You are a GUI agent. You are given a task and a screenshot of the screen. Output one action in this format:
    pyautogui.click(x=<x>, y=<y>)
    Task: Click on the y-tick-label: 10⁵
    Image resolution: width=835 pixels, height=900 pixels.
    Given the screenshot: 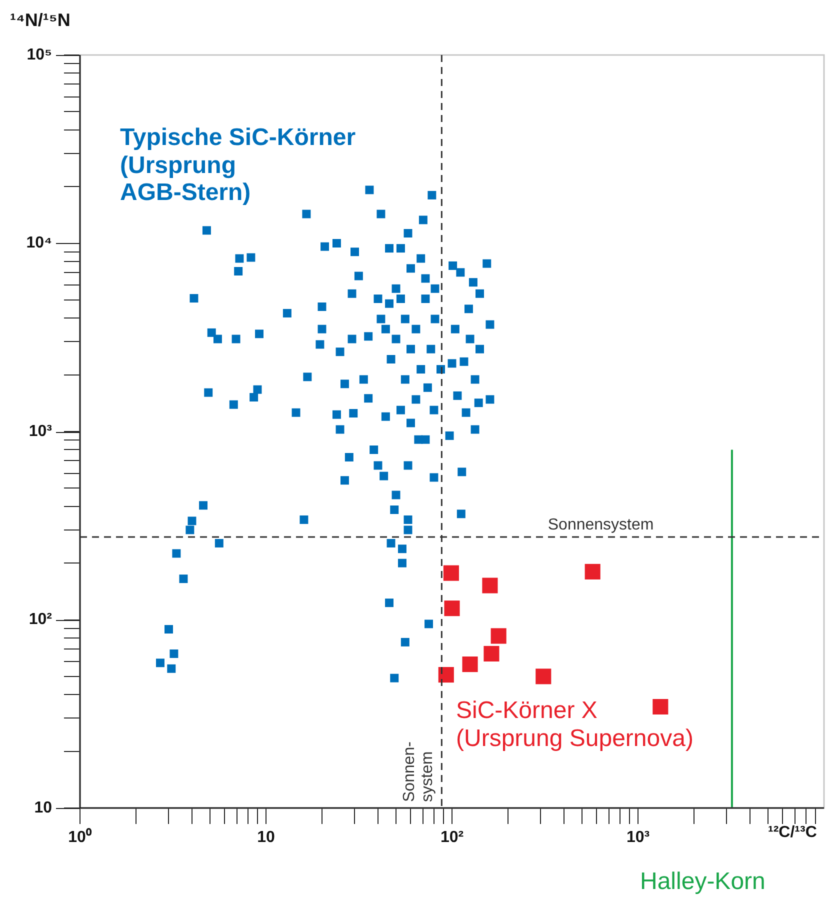 What is the action you would take?
    pyautogui.click(x=39, y=55)
    